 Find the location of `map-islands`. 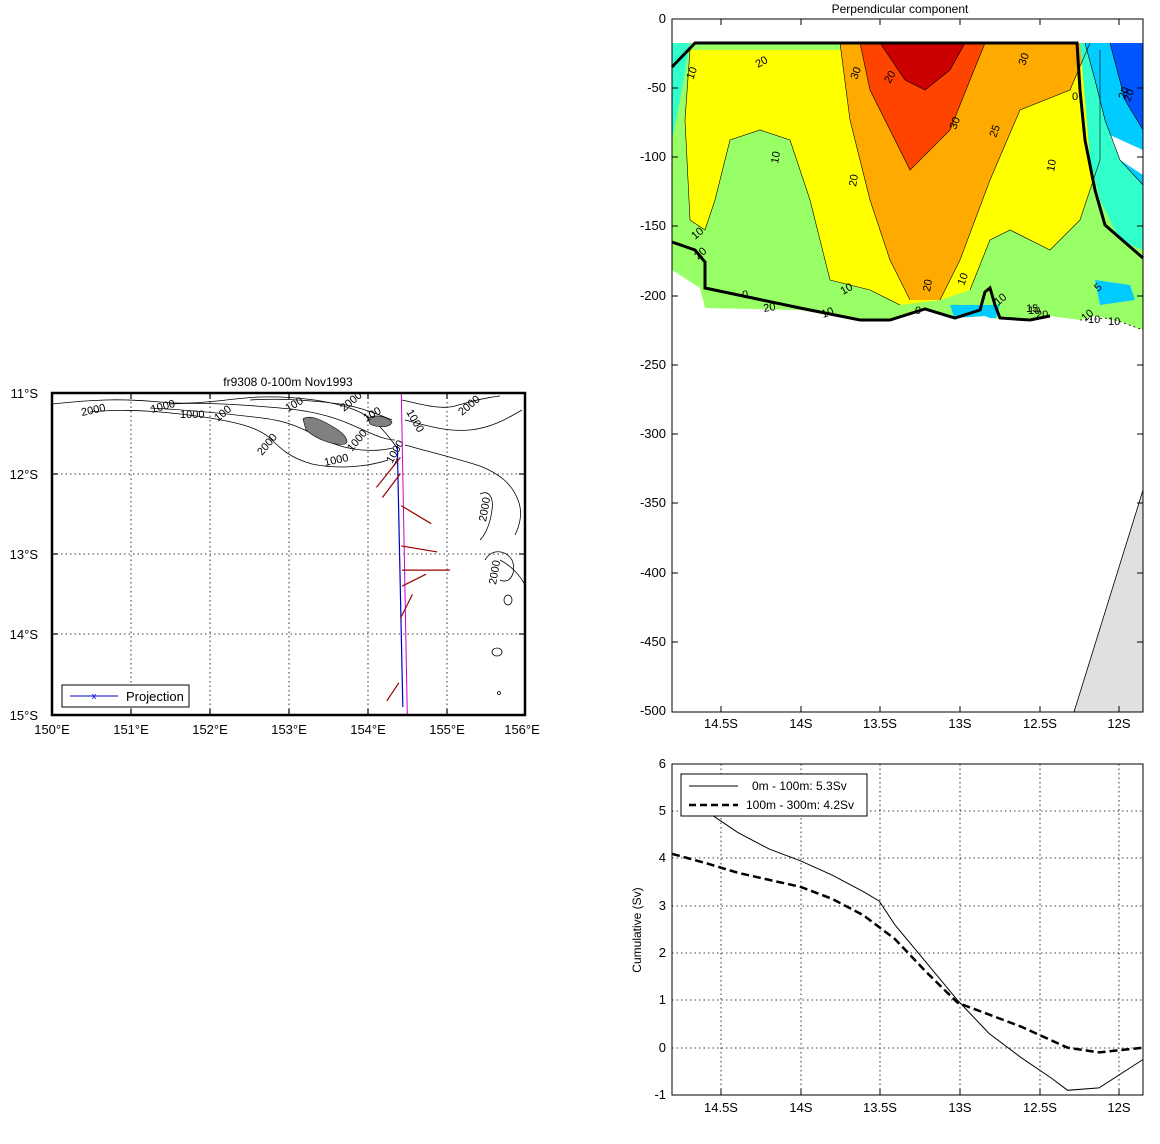

map-islands is located at coordinates (347, 430).